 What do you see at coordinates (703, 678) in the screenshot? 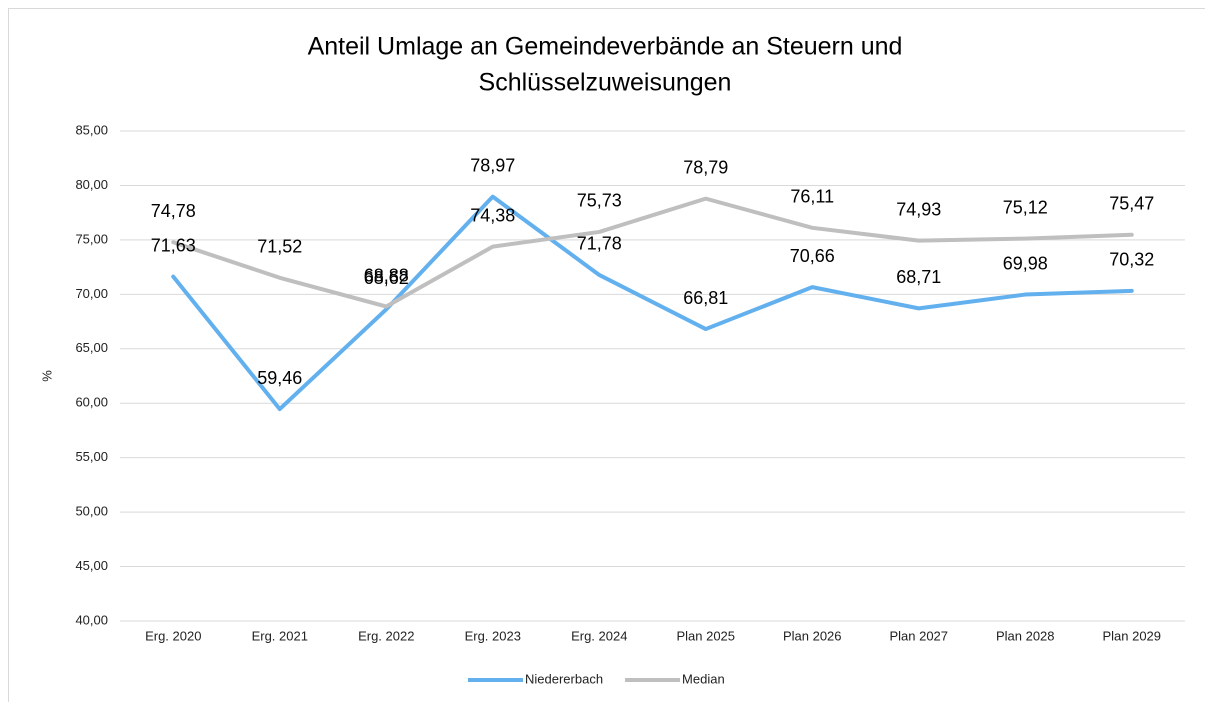
I see `legend-label: Median` at bounding box center [703, 678].